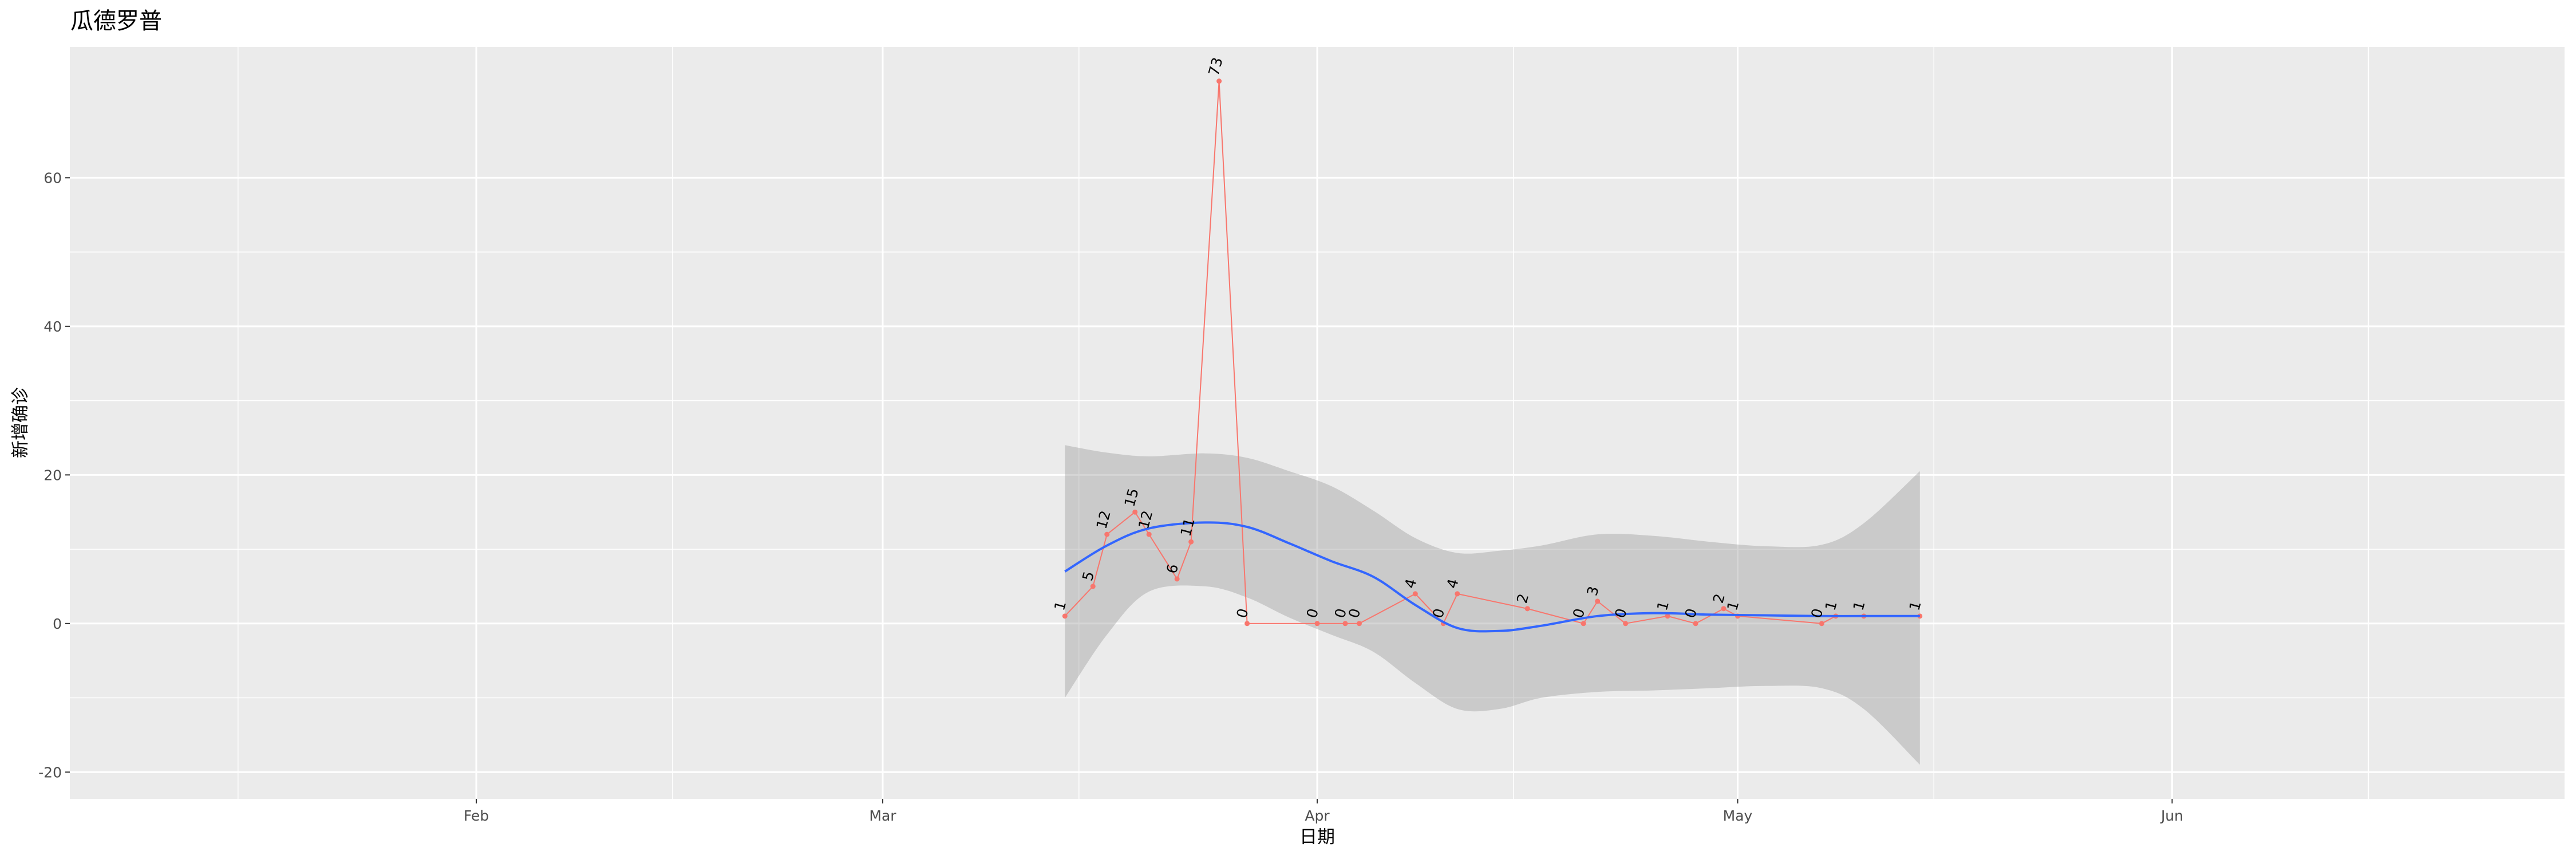 The image size is (2576, 859). Describe the element at coordinates (1172, 569) in the screenshot. I see `data-label: 6` at that location.